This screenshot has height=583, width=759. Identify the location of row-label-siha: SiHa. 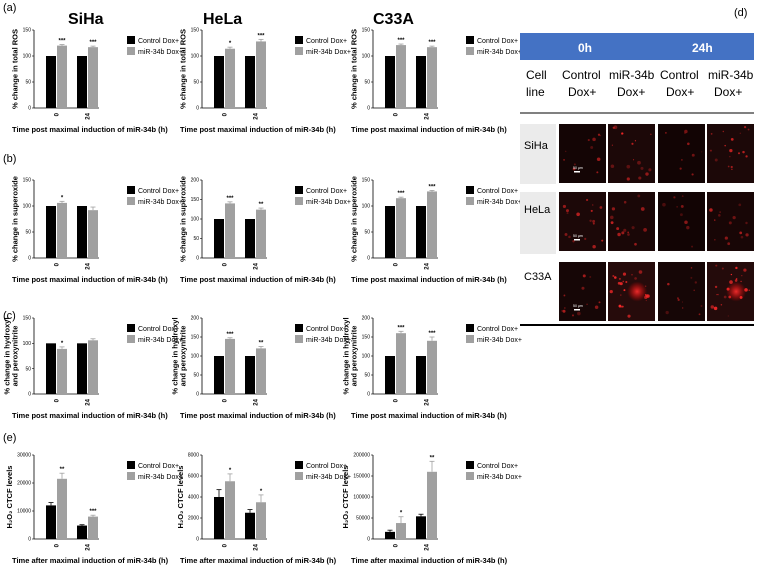
(536, 146).